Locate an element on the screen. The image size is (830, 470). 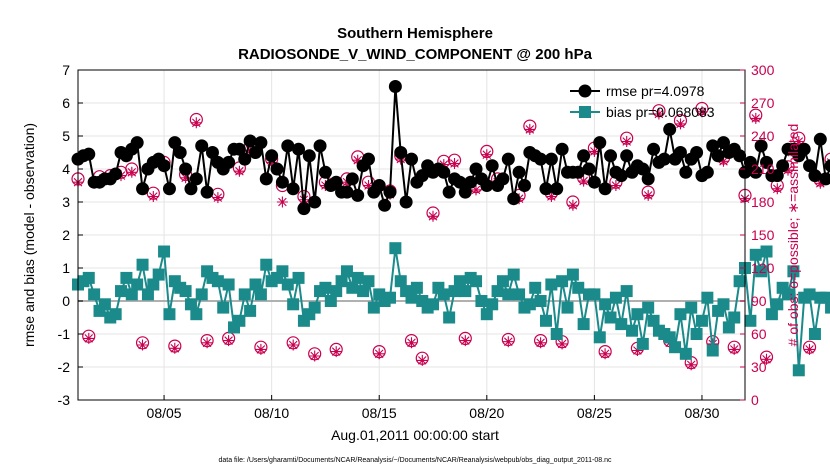
y2-tick-label-1: 30 is located at coordinates (759, 367).